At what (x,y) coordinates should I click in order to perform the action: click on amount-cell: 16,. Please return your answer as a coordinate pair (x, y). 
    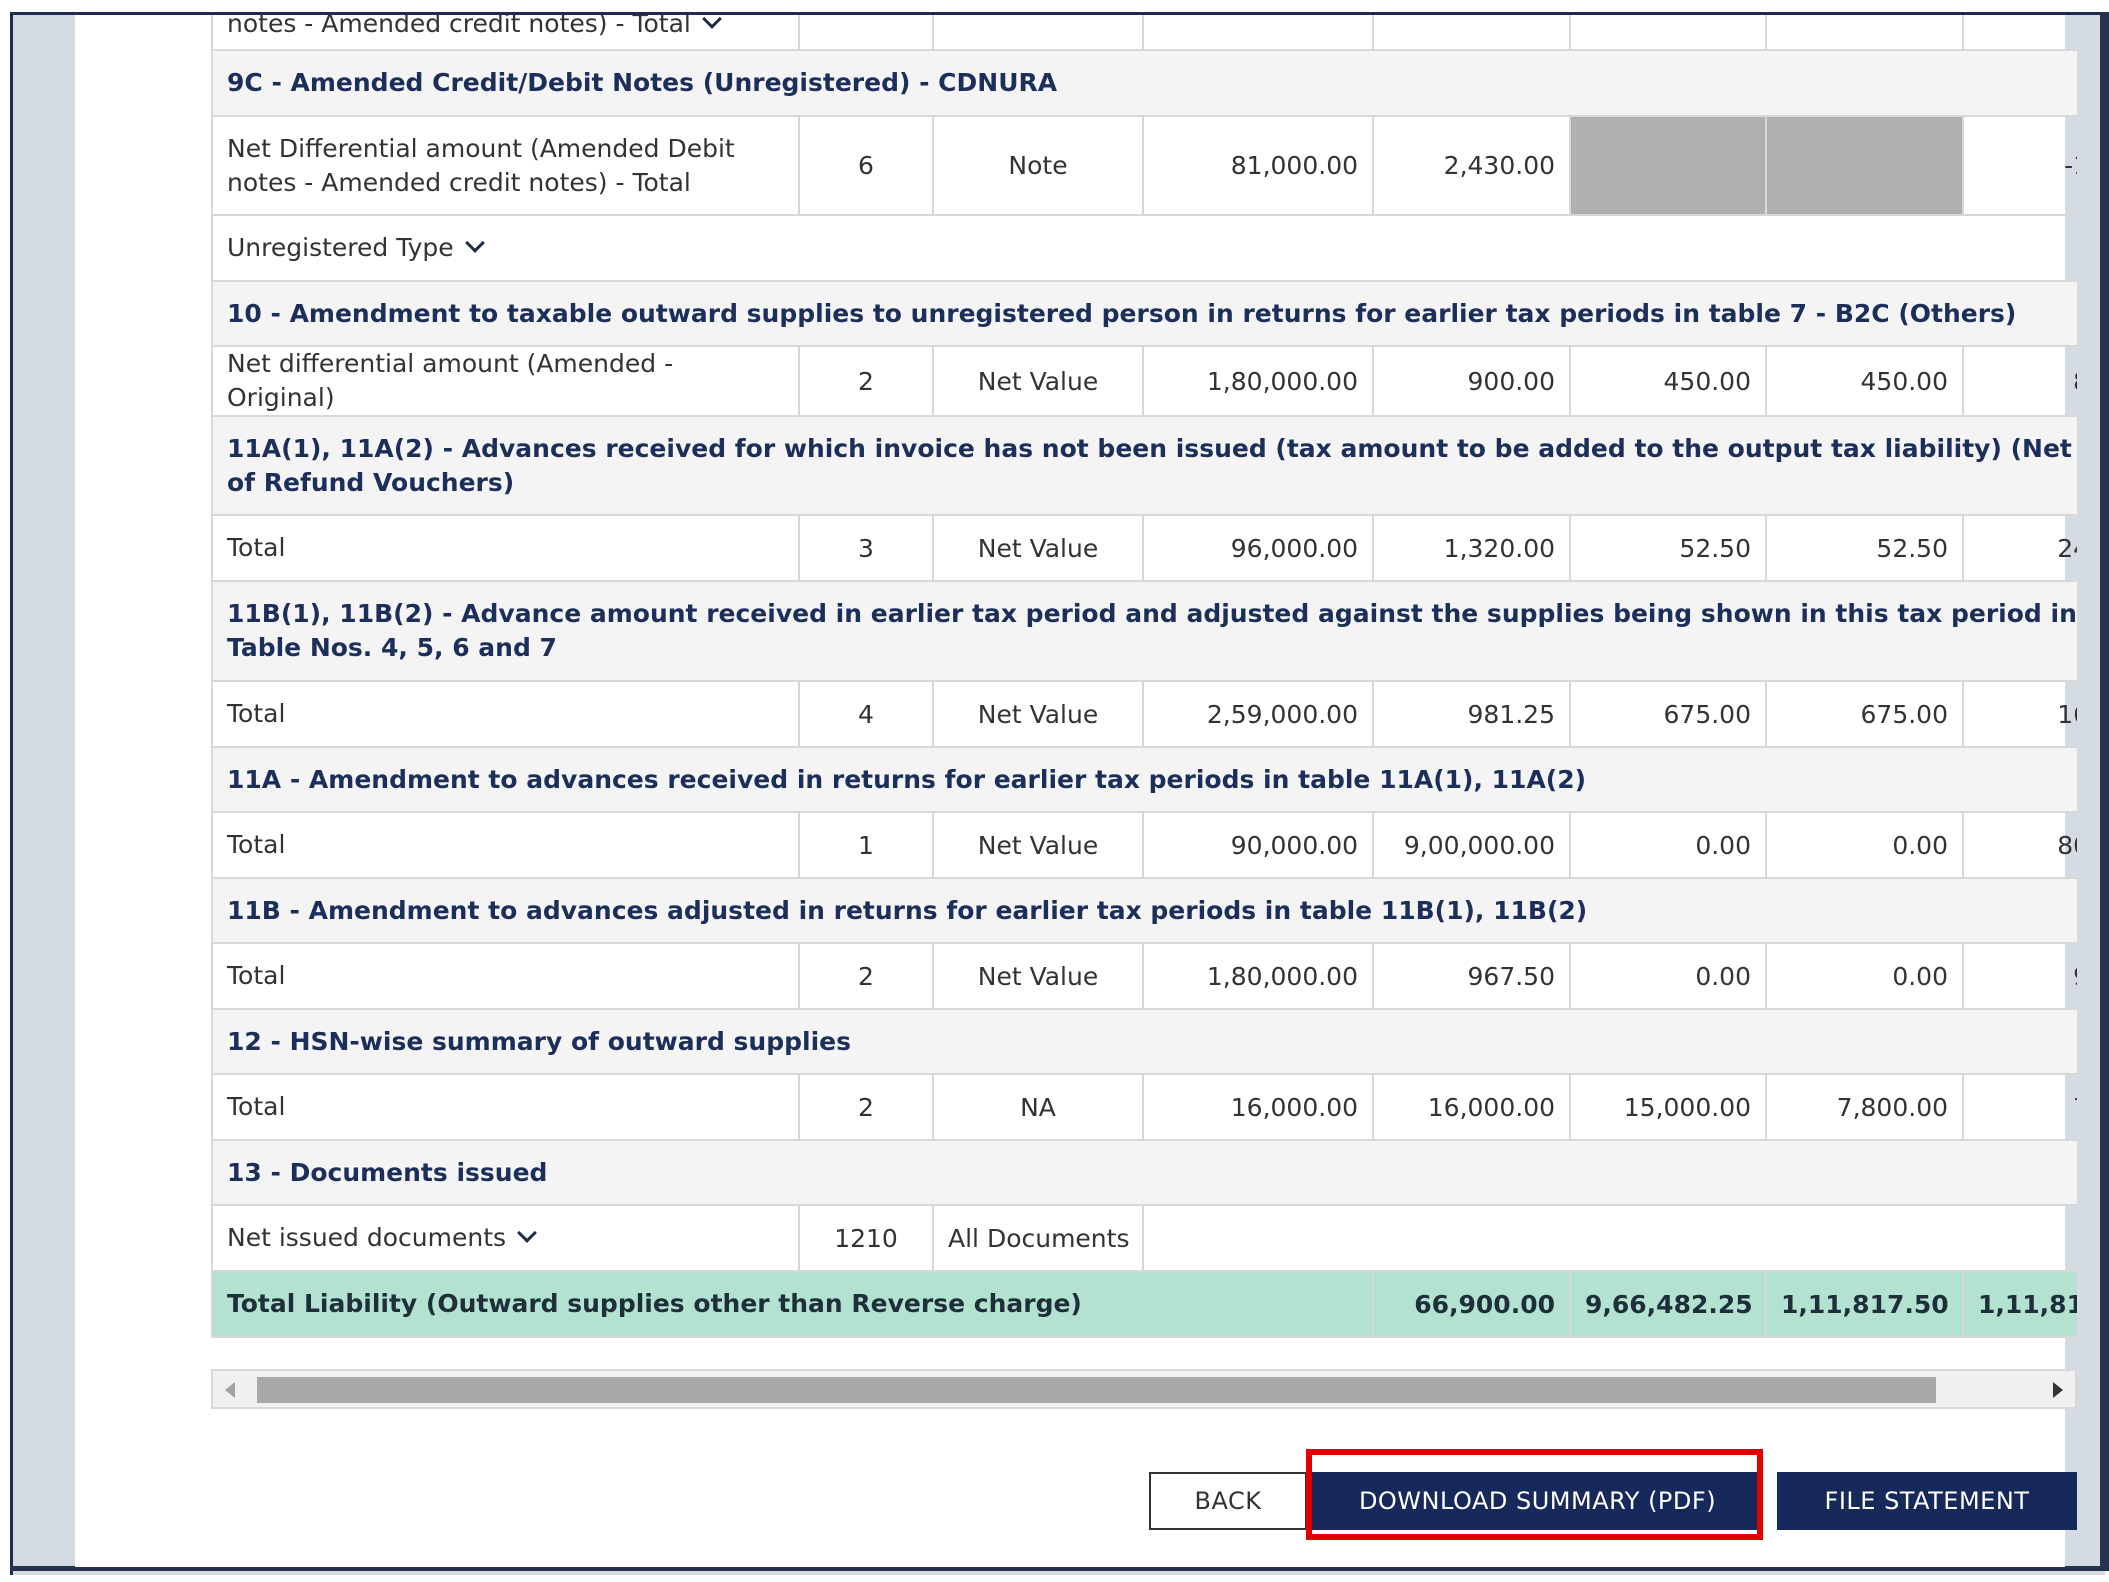
    Looking at the image, I should click on (2019, 714).